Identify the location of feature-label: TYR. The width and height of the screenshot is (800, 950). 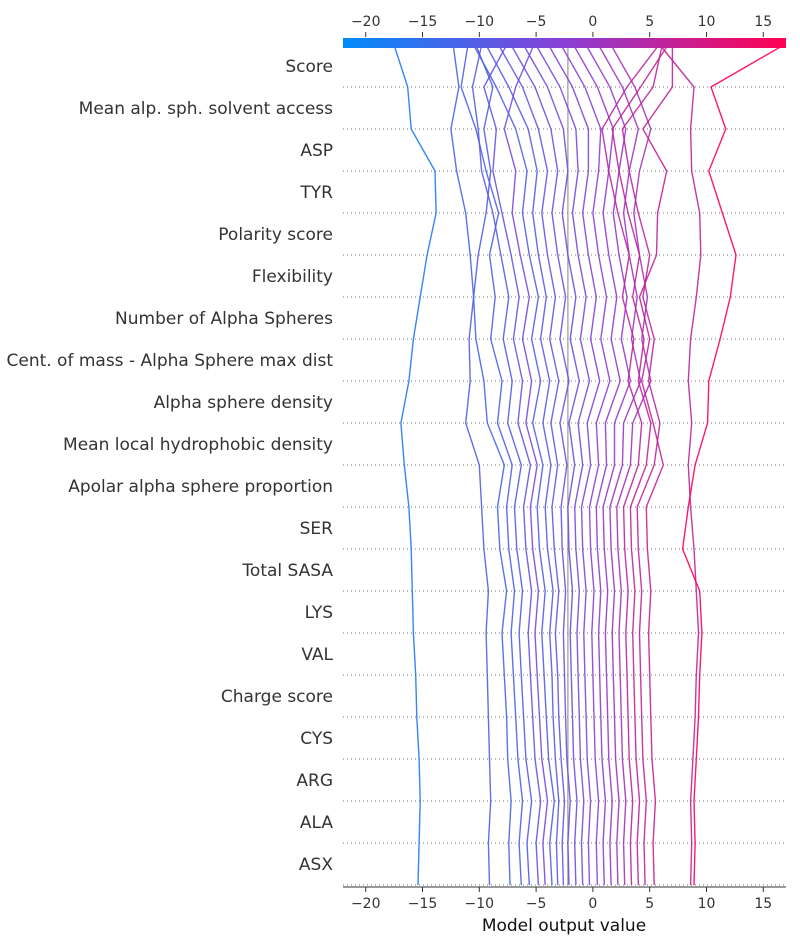
(316, 193).